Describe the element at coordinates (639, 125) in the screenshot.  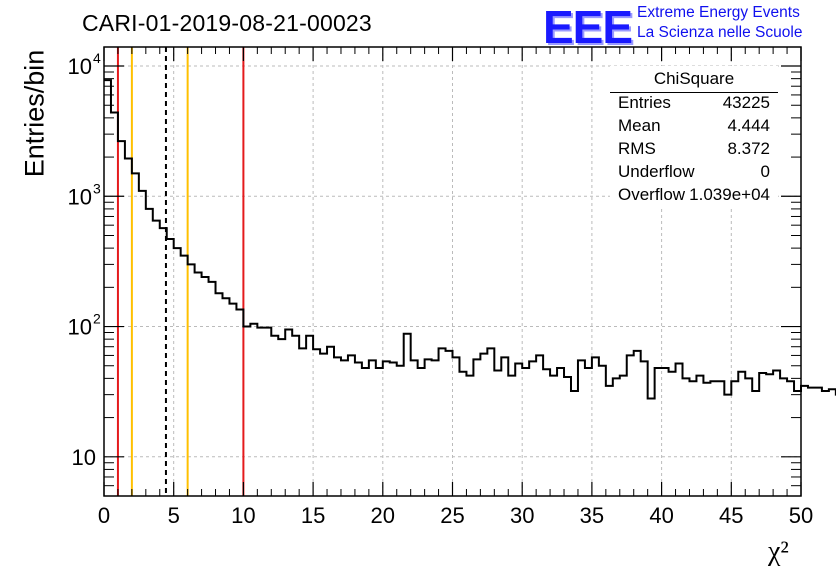
I see `stats-key: Mean` at that location.